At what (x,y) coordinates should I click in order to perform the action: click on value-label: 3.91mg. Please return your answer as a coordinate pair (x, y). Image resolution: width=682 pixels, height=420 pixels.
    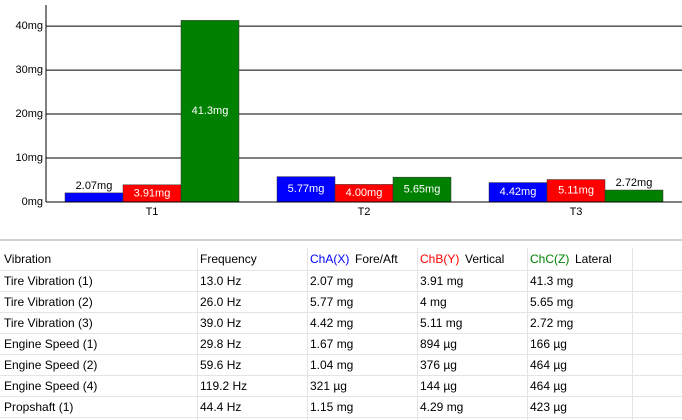
    Looking at the image, I should click on (152, 193).